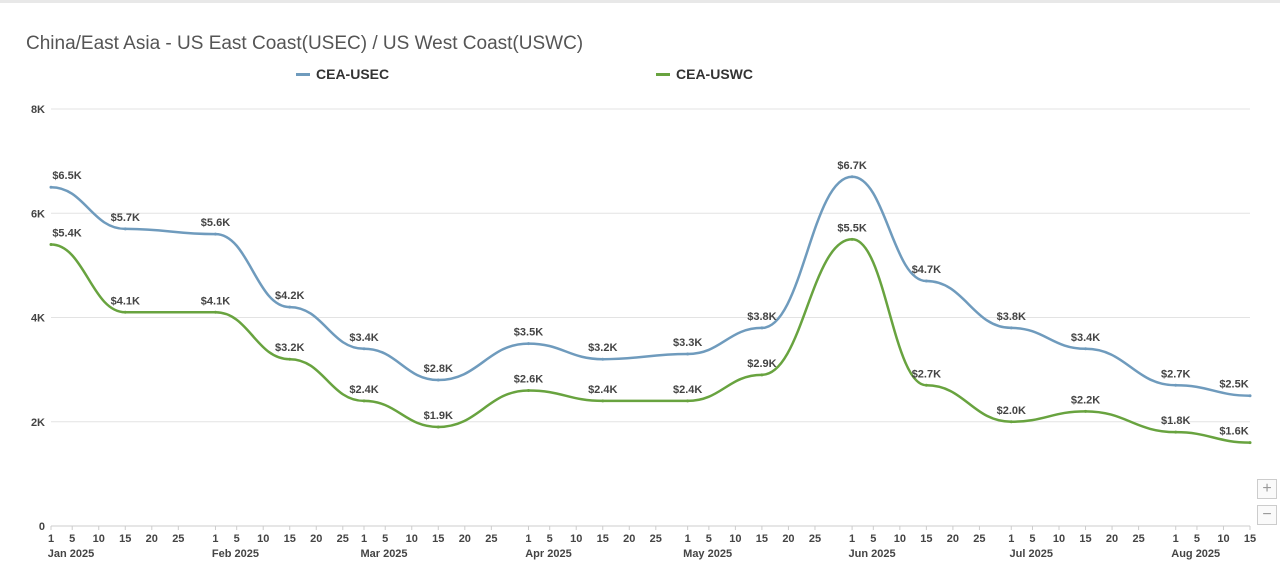  What do you see at coordinates (761, 317) in the screenshot?
I see `data-label-cea-usec: $3.8K` at bounding box center [761, 317].